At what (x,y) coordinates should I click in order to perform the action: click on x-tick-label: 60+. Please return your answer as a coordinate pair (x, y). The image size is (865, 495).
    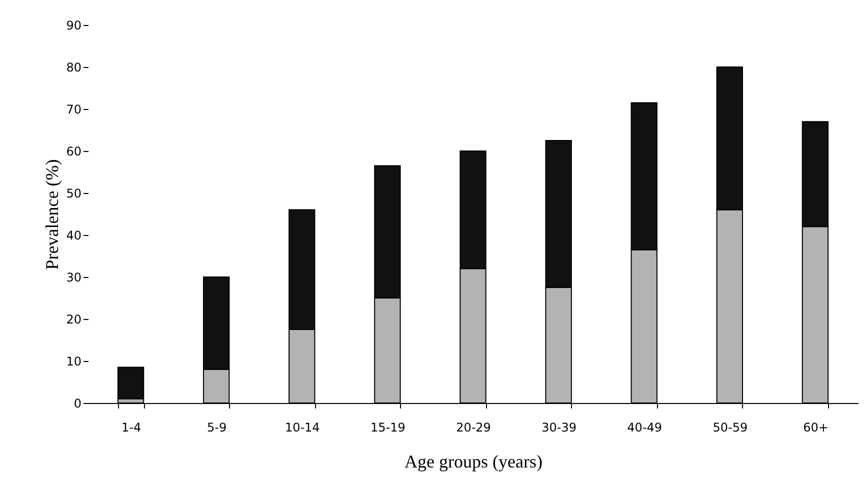
    Looking at the image, I should click on (815, 427).